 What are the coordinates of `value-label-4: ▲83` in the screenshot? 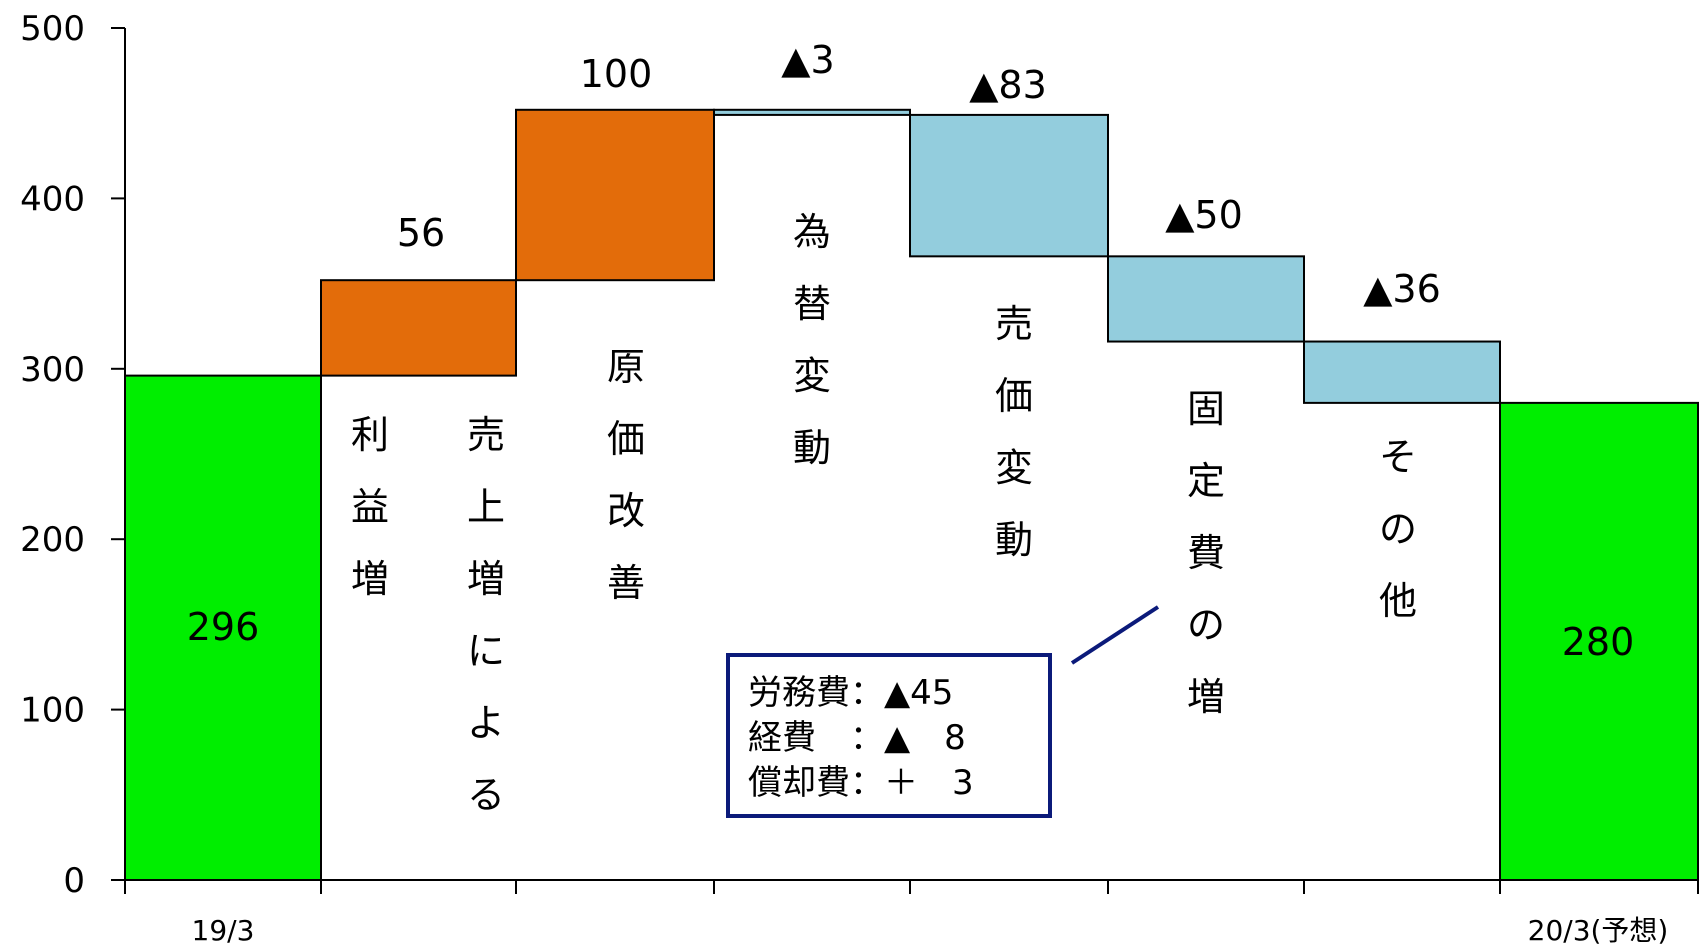 It's located at (1008, 85).